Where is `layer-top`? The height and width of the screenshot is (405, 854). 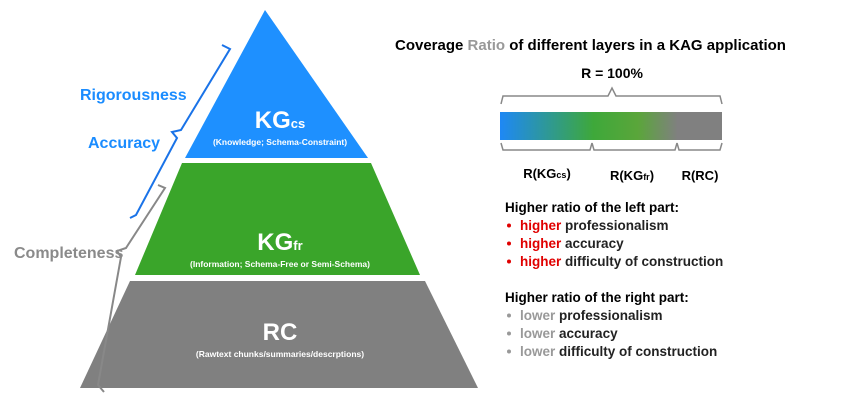 layer-top is located at coordinates (276, 84).